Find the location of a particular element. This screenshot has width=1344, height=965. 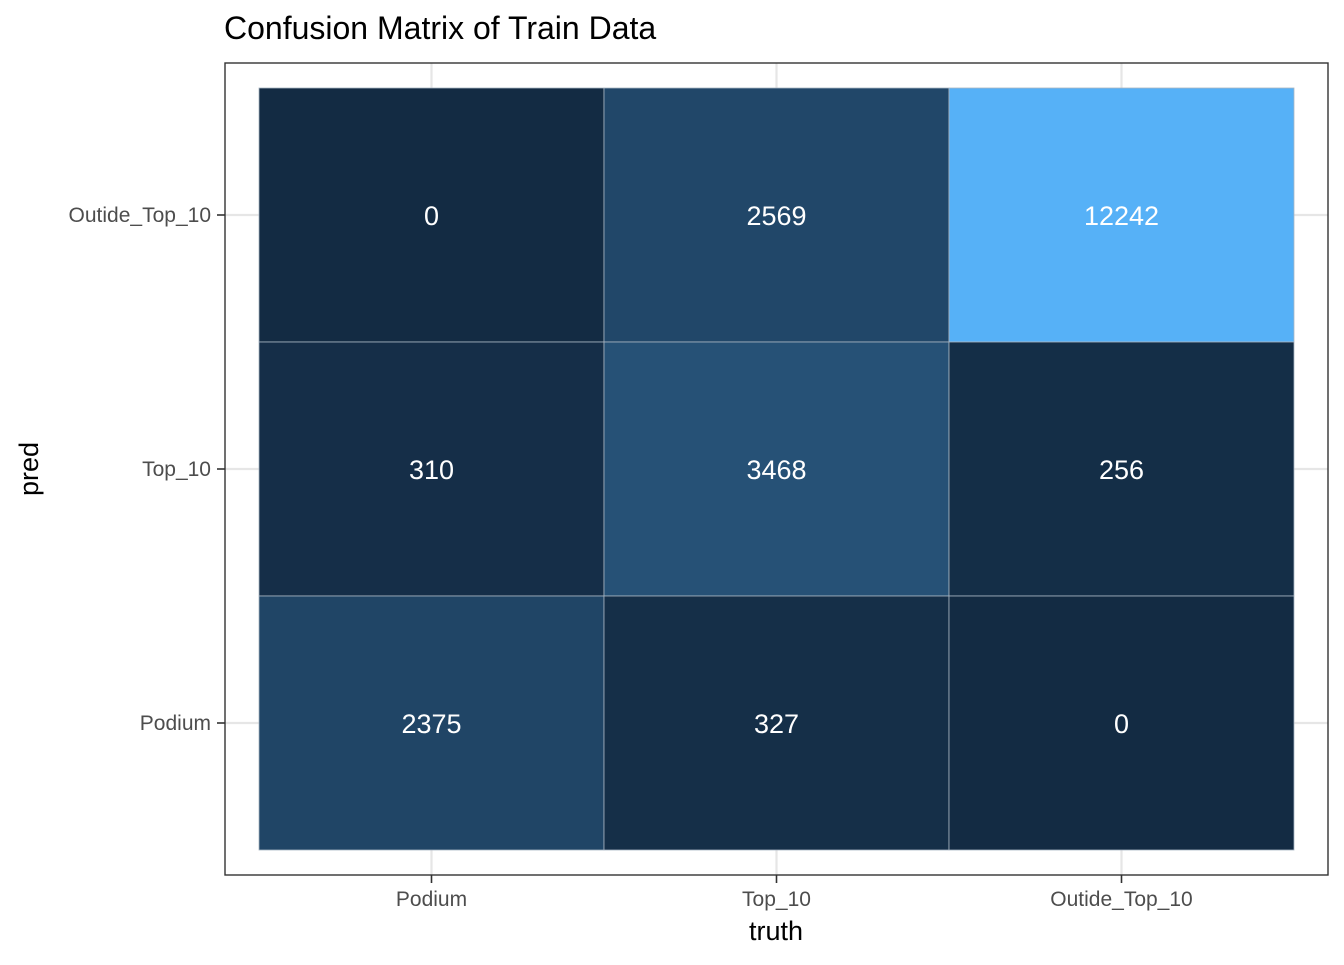

cell-value-label: 2569 is located at coordinates (776, 216).